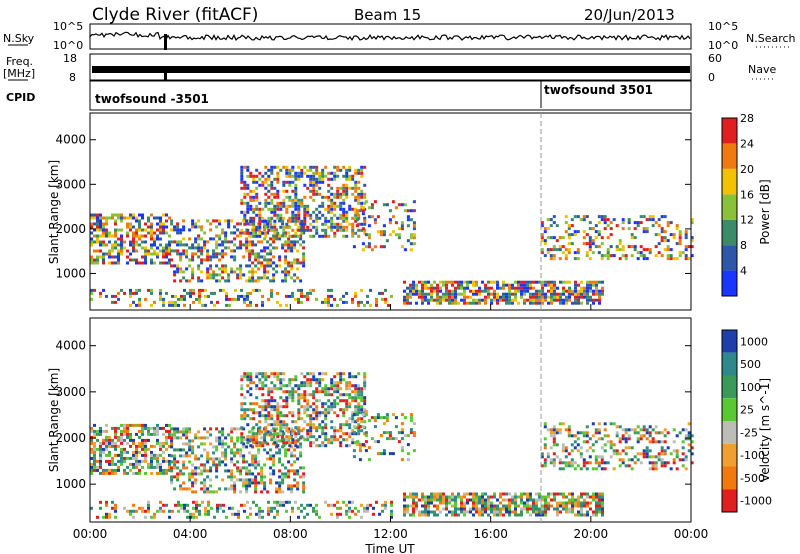 This screenshot has width=800, height=554. I want to click on nsky-trace, so click(390, 36).